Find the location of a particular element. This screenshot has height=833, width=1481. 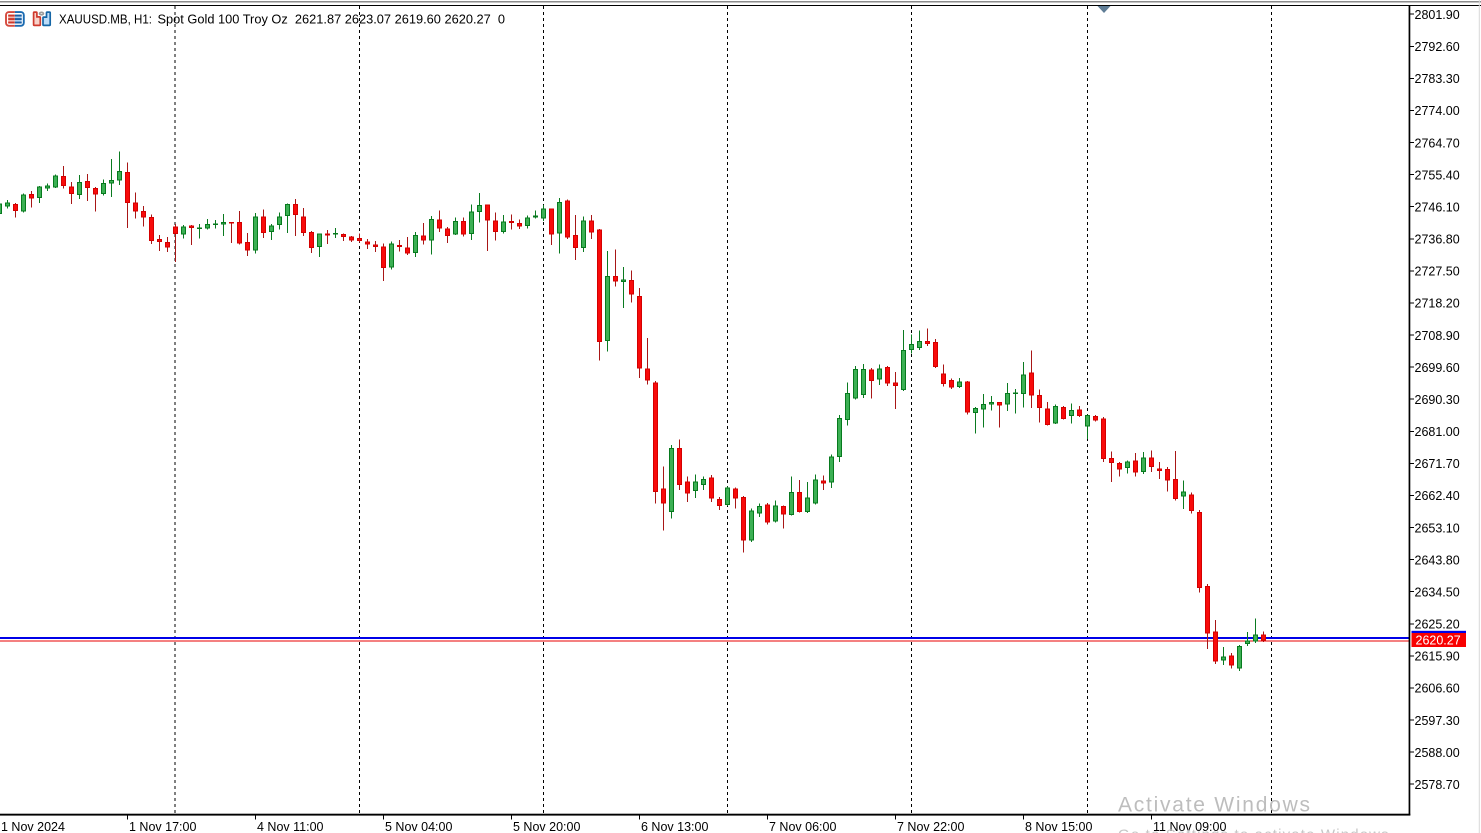

svg-text: 2671.70 is located at coordinates (1437, 464).